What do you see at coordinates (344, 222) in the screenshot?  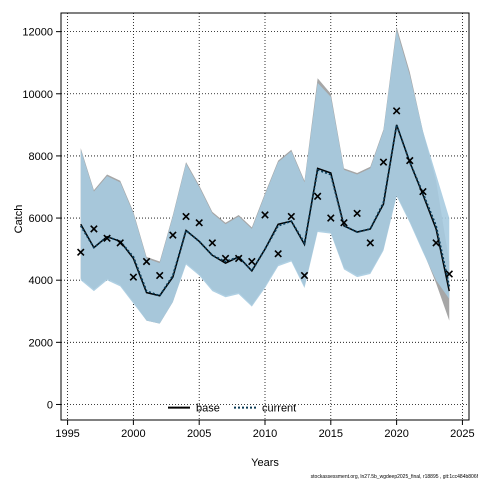 I see `observation-point-2016` at bounding box center [344, 222].